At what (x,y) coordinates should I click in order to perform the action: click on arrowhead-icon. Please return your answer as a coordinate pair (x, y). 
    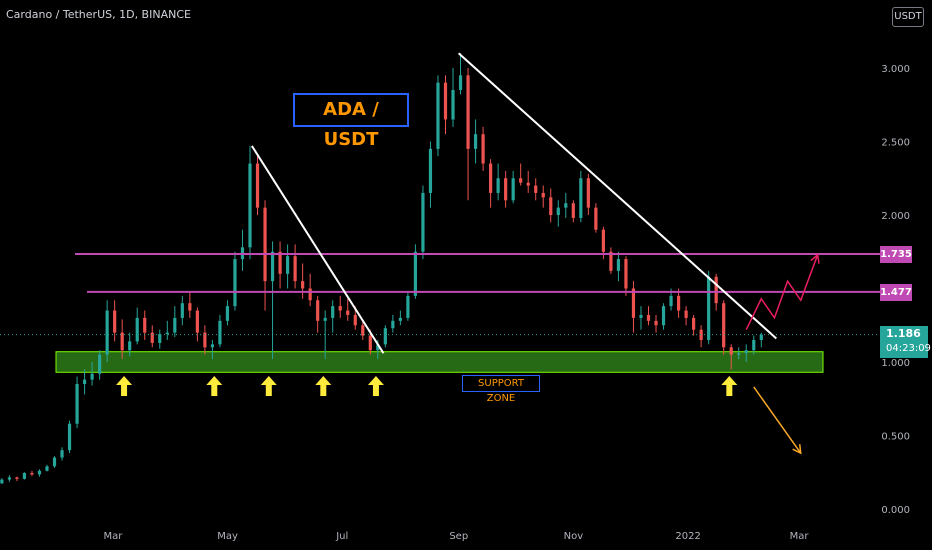
    Looking at the image, I should click on (815, 258).